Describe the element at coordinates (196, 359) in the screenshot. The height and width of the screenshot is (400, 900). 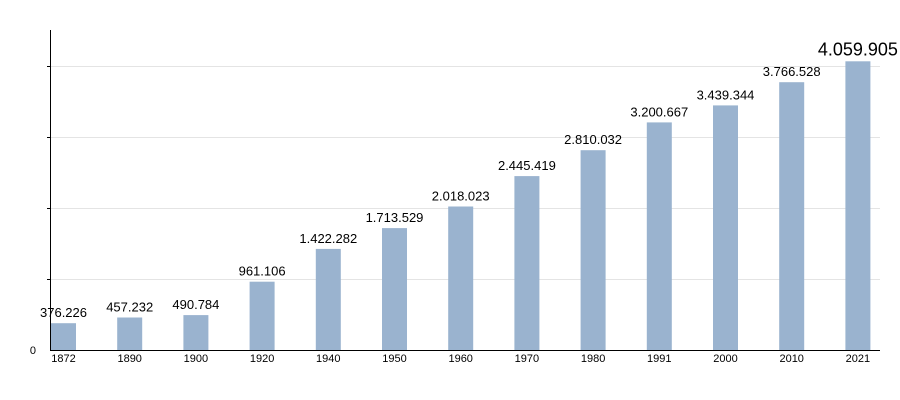
I see `x-tick-label-1900: 1900` at that location.